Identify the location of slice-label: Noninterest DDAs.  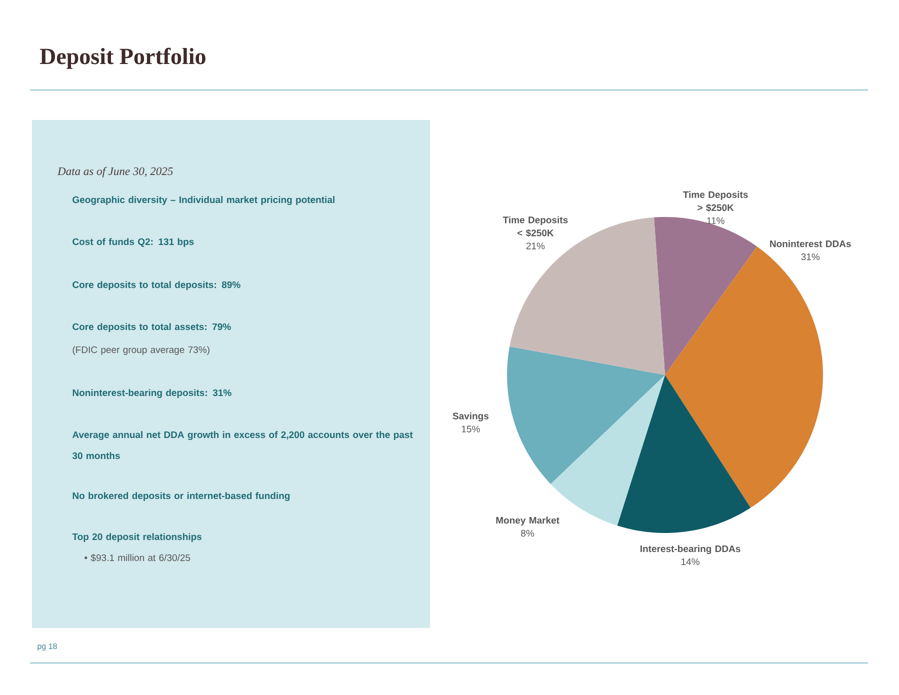
(810, 244).